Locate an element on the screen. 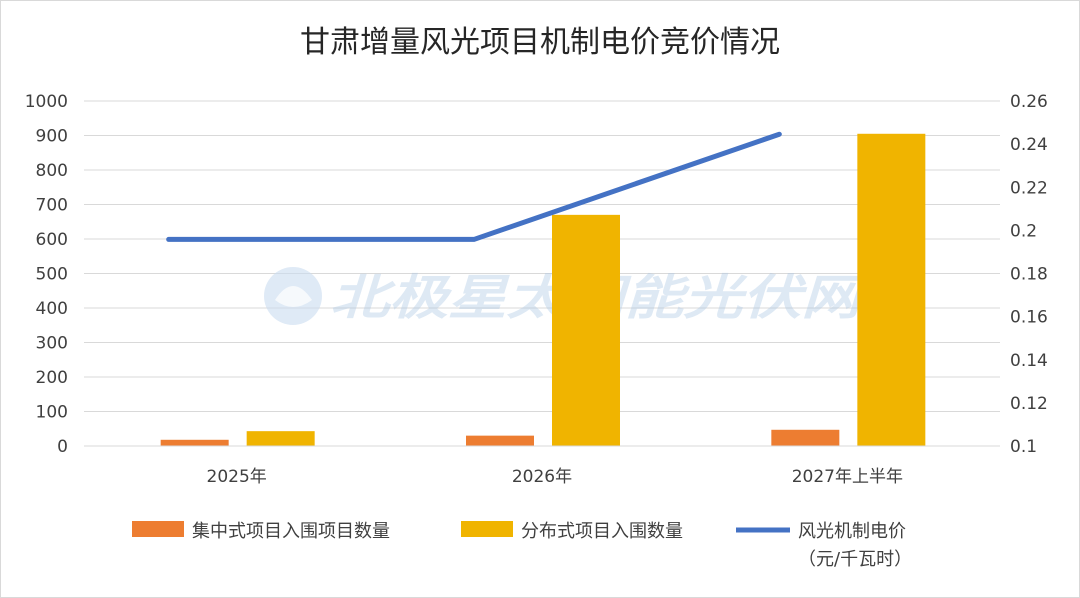 The width and height of the screenshot is (1080, 598). y-right-tick-label: 0.26 is located at coordinates (1029, 102).